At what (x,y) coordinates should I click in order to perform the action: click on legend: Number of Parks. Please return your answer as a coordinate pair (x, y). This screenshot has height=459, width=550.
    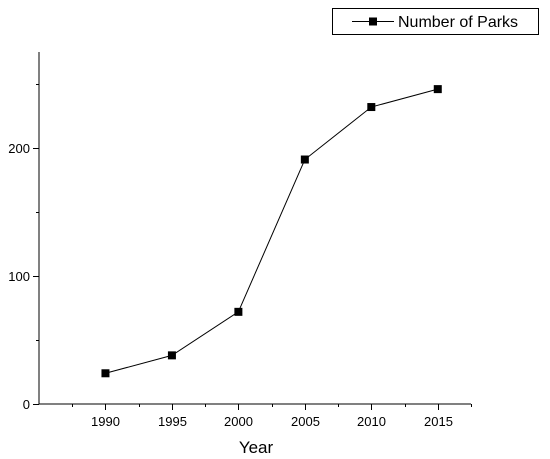
    Looking at the image, I should click on (435, 21).